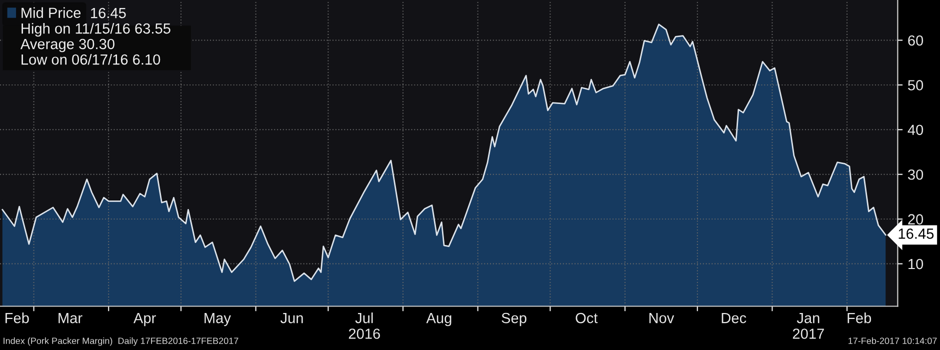  I want to click on x-tick-label: Jul 2016, so click(364, 325).